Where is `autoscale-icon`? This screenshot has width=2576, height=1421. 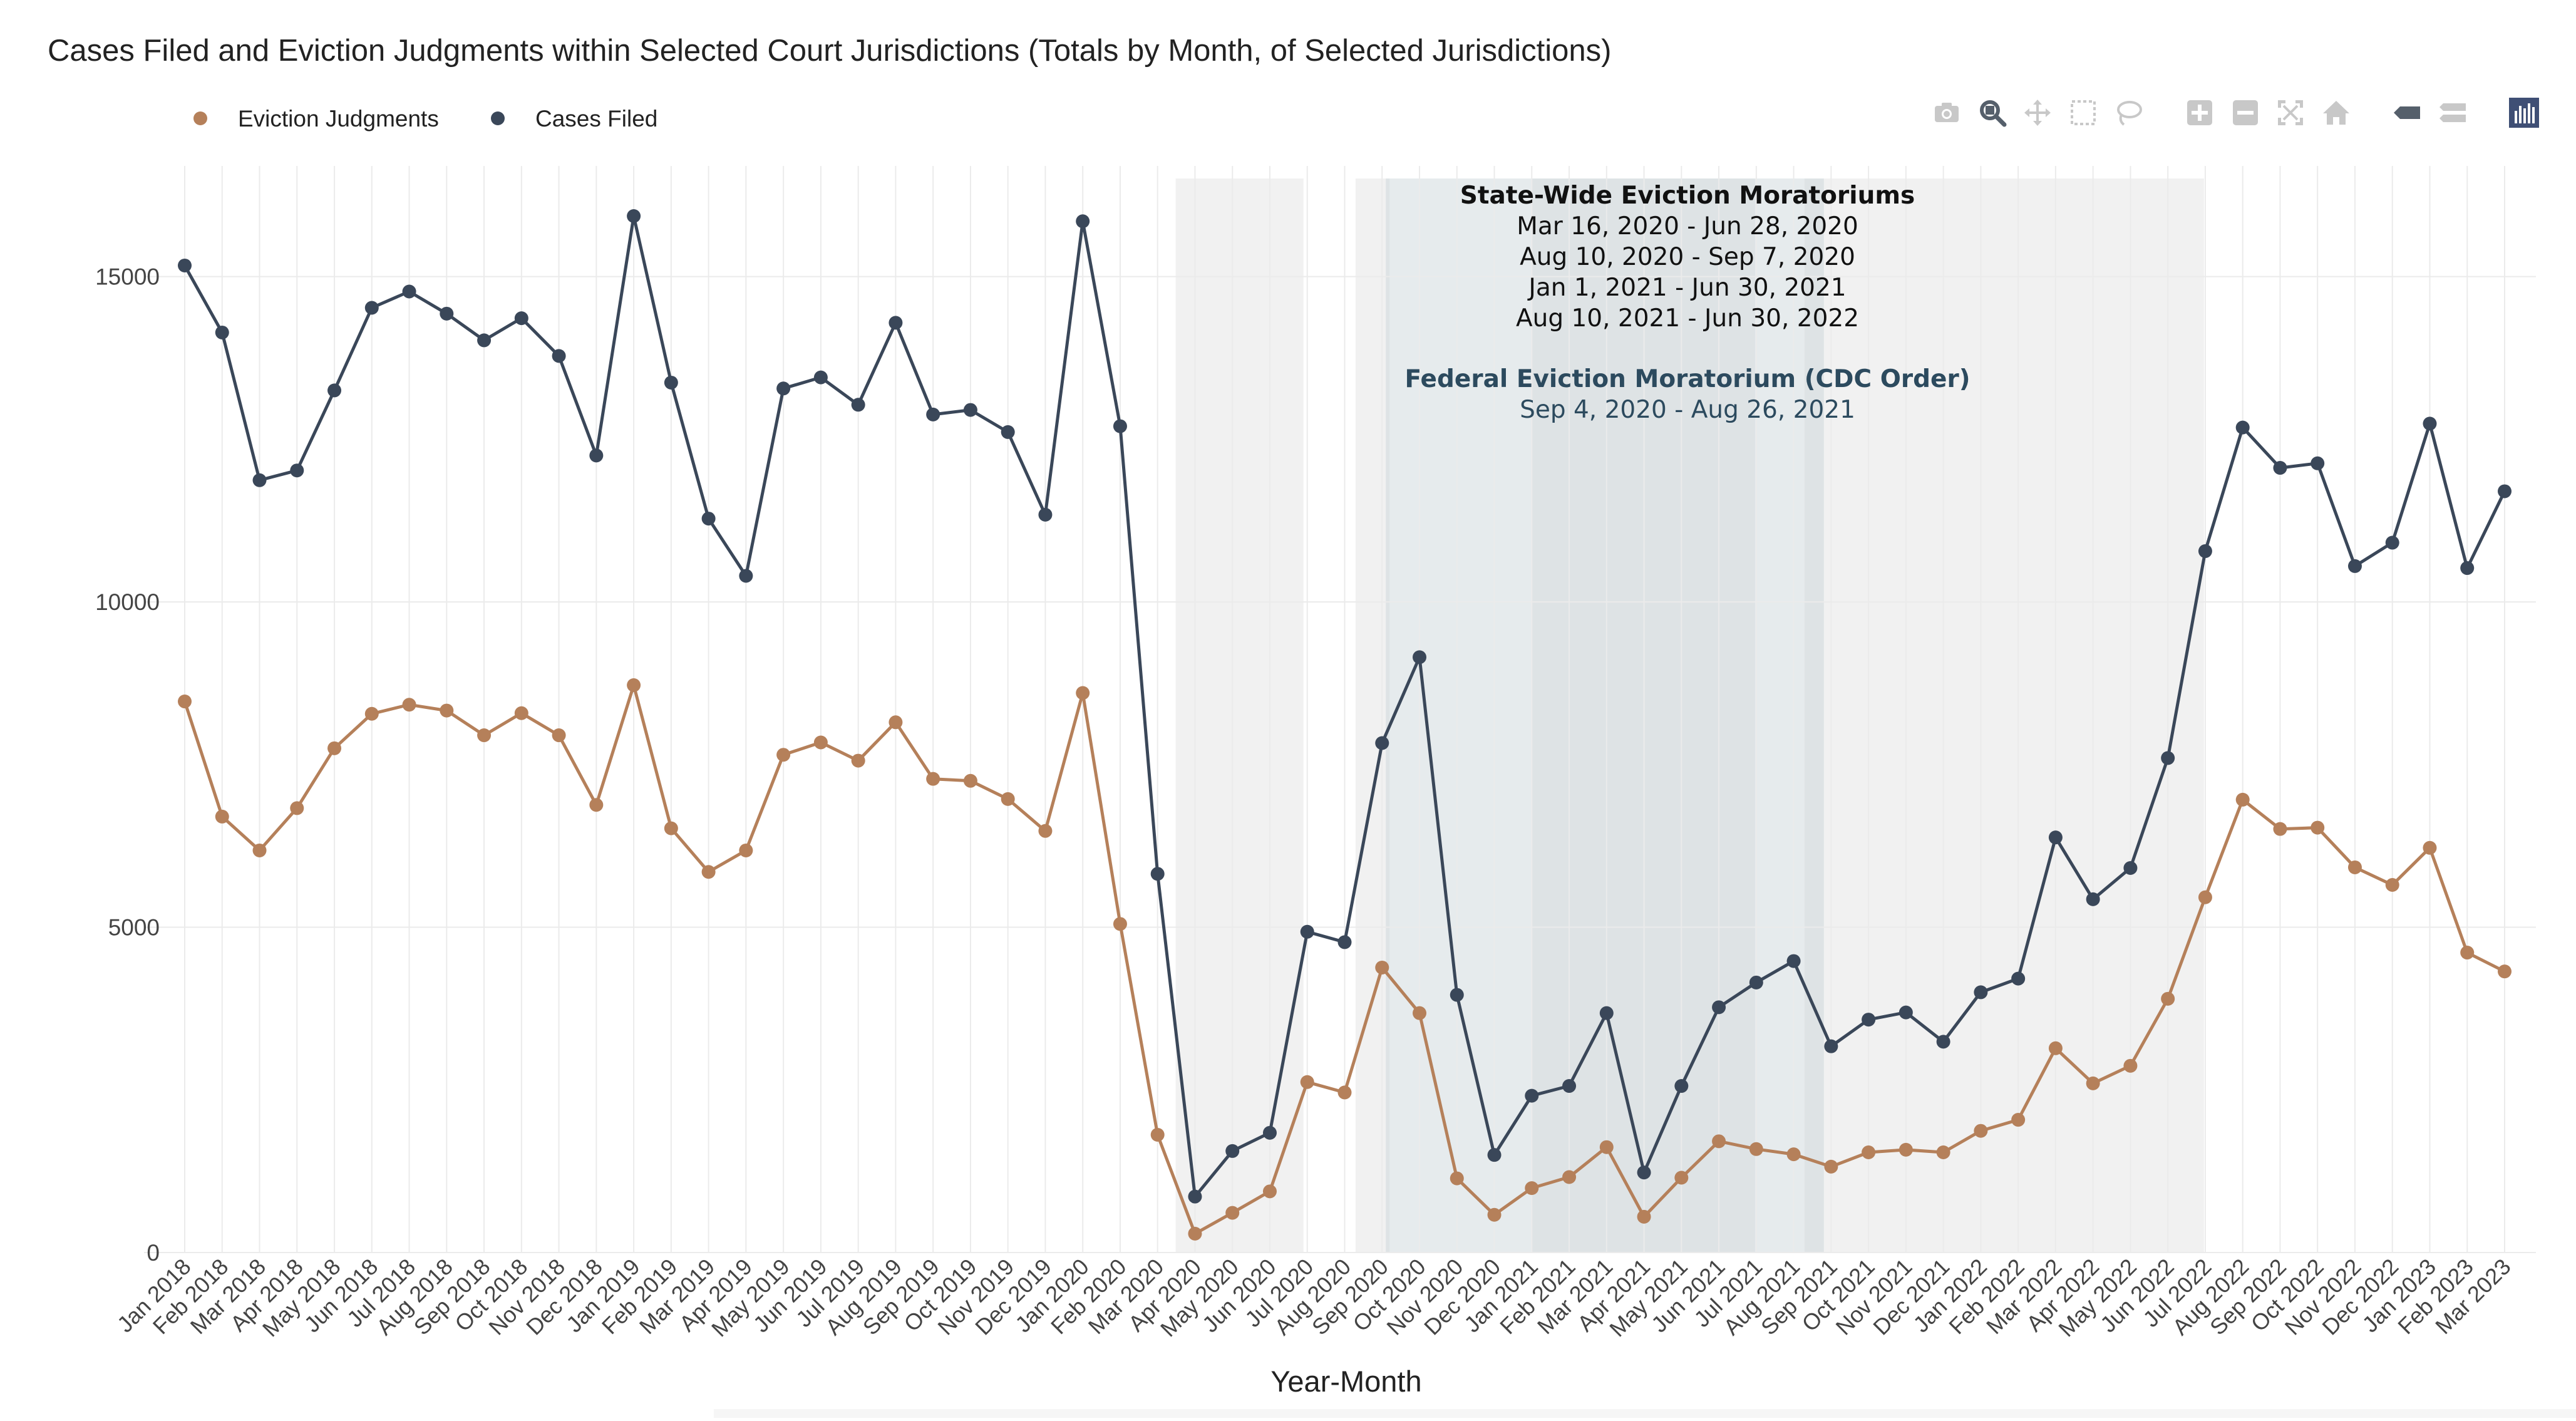 autoscale-icon is located at coordinates (2291, 113).